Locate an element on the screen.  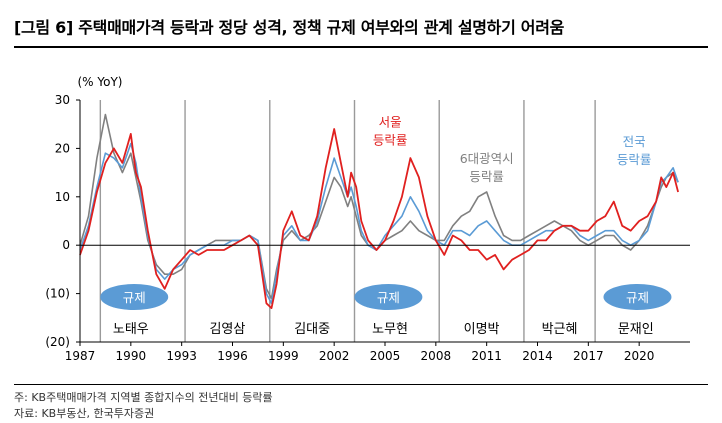
y-tick-label: 20 is located at coordinates (62, 148).